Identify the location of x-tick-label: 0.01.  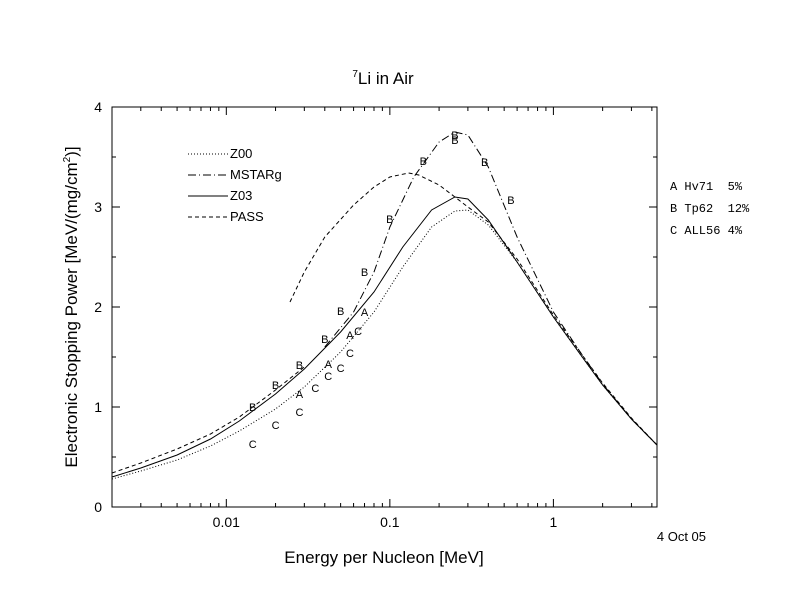
(226, 522).